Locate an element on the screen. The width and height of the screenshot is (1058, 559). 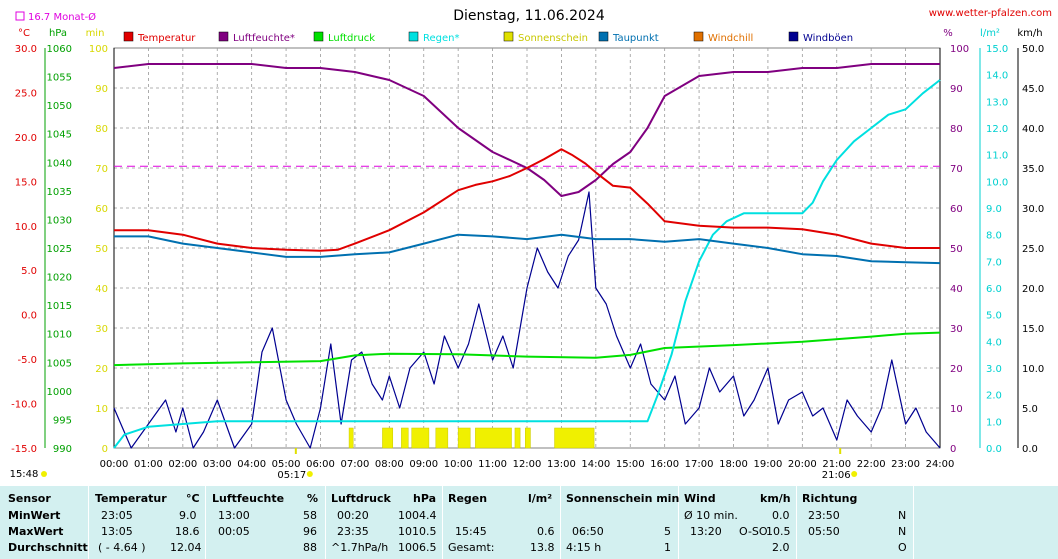
axis-tick-humidity: 80 is located at coordinates (956, 129).